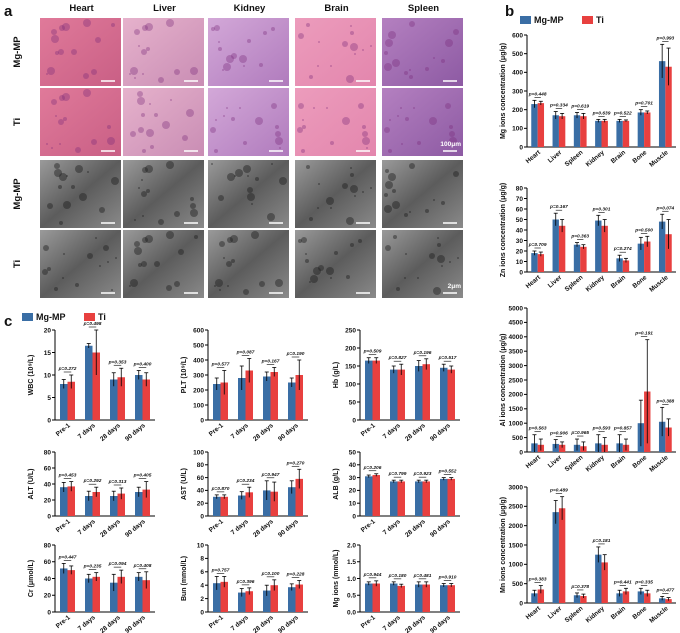 This screenshot has height=633, width=680. Describe the element at coordinates (618, 462) in the screenshot. I see `x-tick-label: Brain` at that location.